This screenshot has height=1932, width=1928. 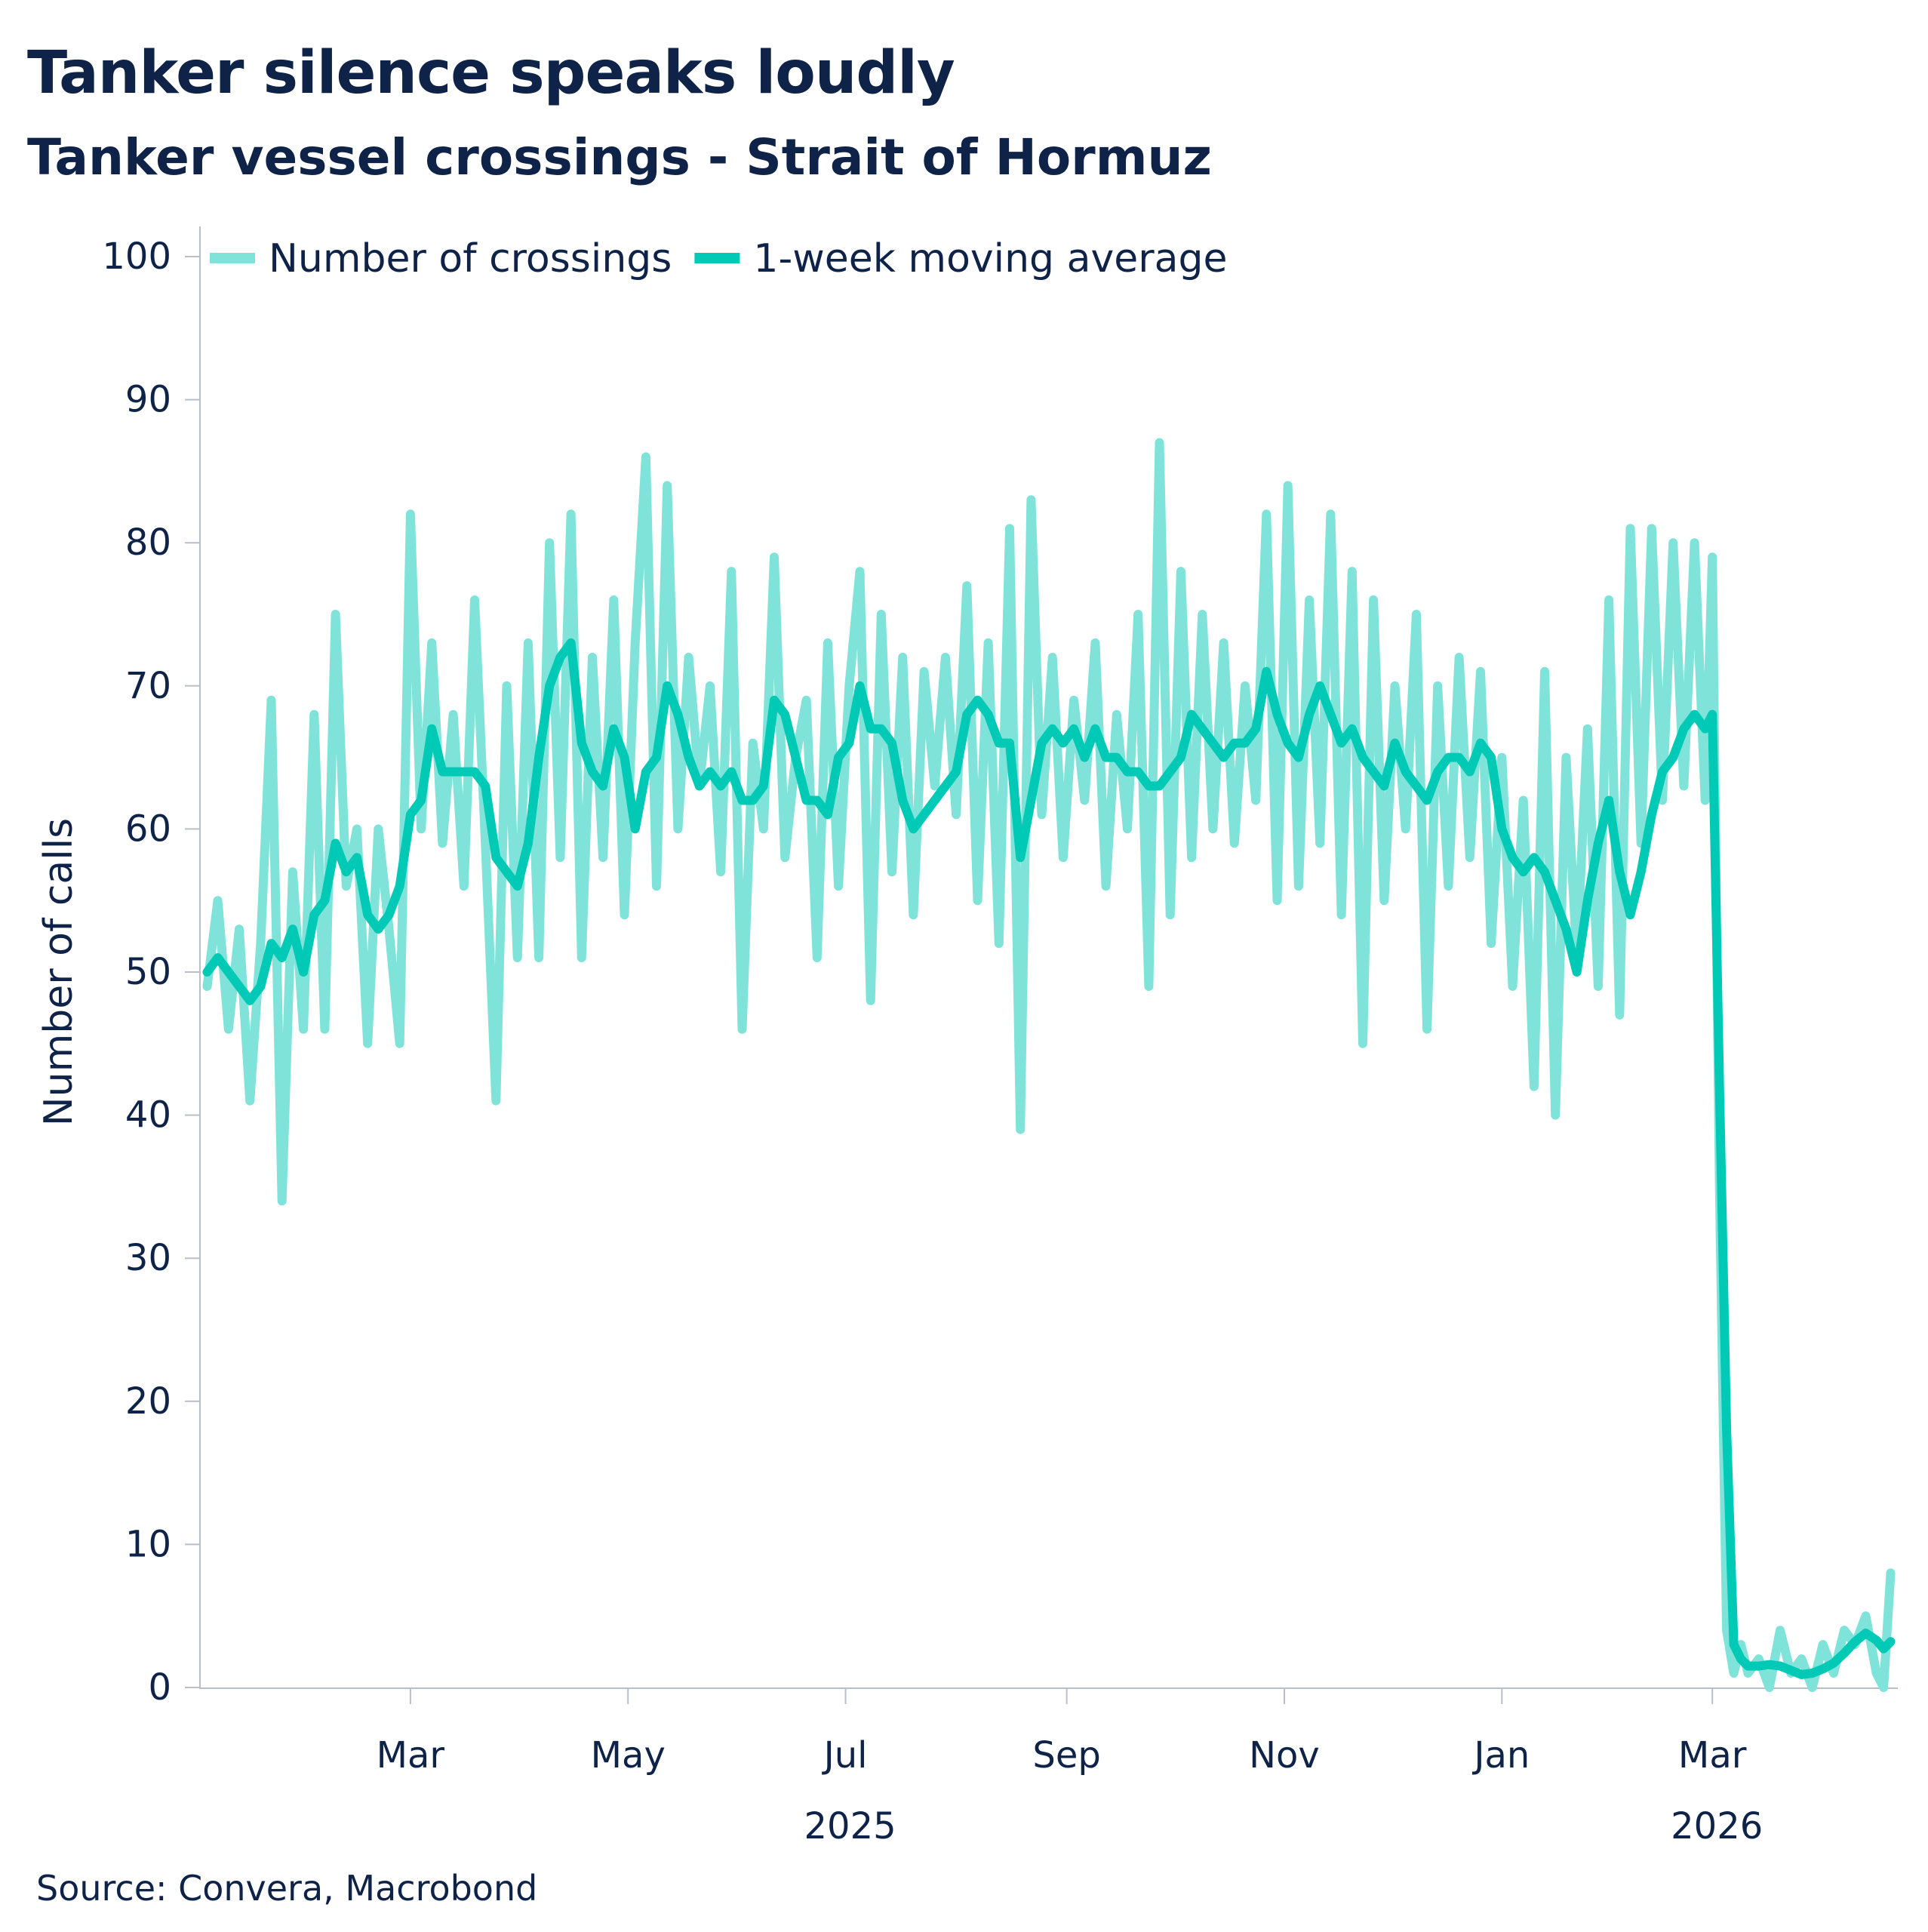 I want to click on x-year-label: 2025, so click(x=850, y=1823).